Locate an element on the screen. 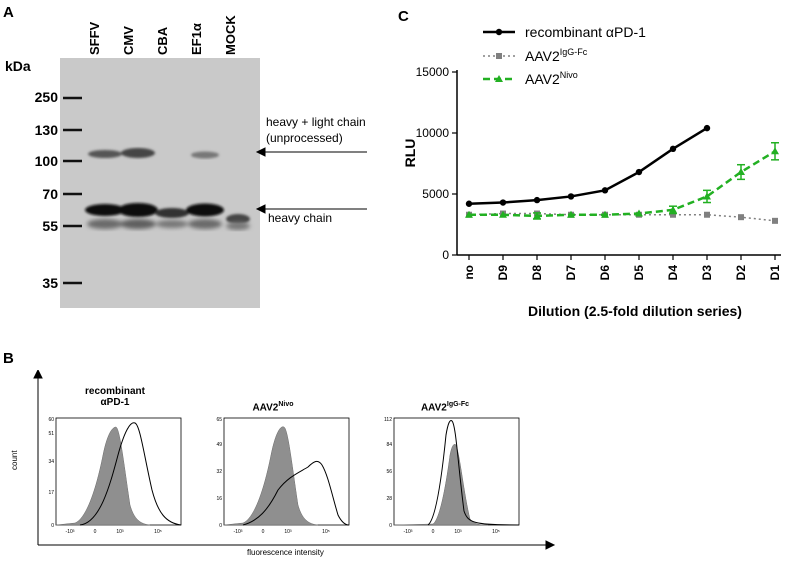 This screenshot has width=799, height=563. kda-label: kDa is located at coordinates (18, 66).